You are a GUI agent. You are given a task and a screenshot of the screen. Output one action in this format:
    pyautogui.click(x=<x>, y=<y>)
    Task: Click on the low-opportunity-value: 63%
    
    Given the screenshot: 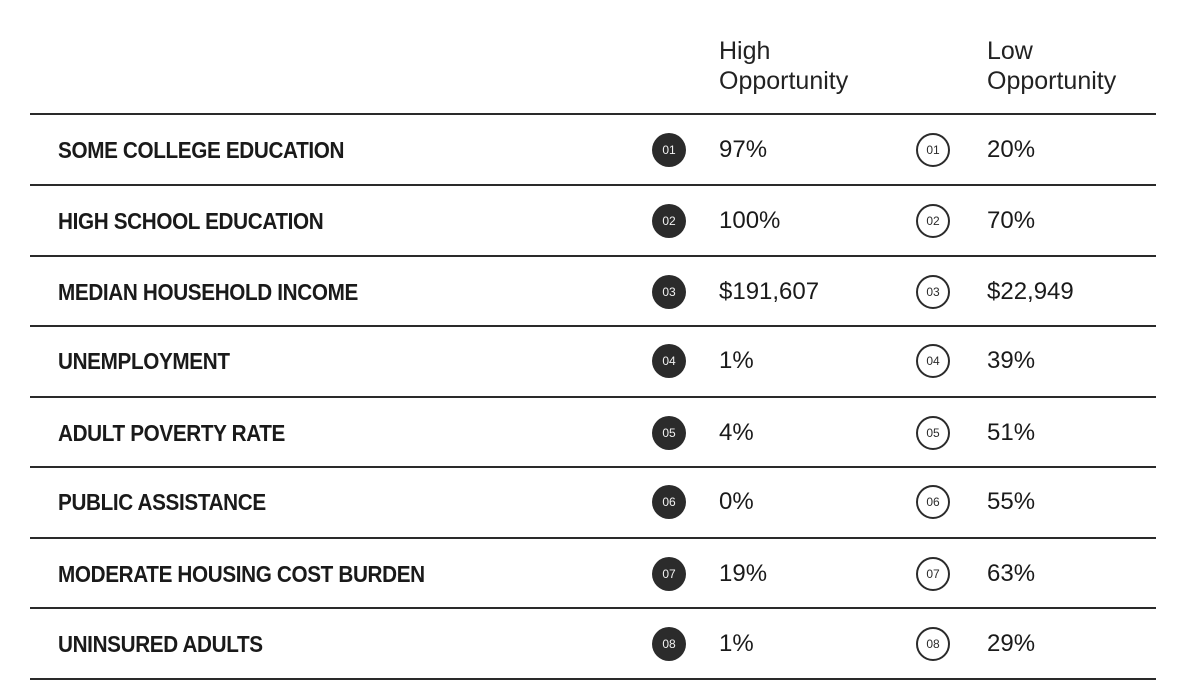 What is the action you would take?
    pyautogui.click(x=1011, y=573)
    